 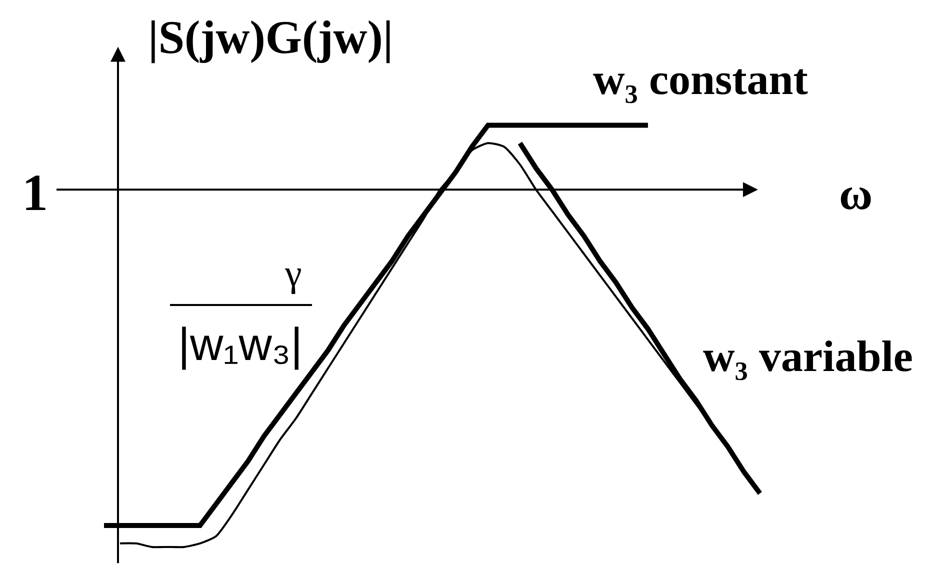 I want to click on text: 1, so click(x=35, y=193).